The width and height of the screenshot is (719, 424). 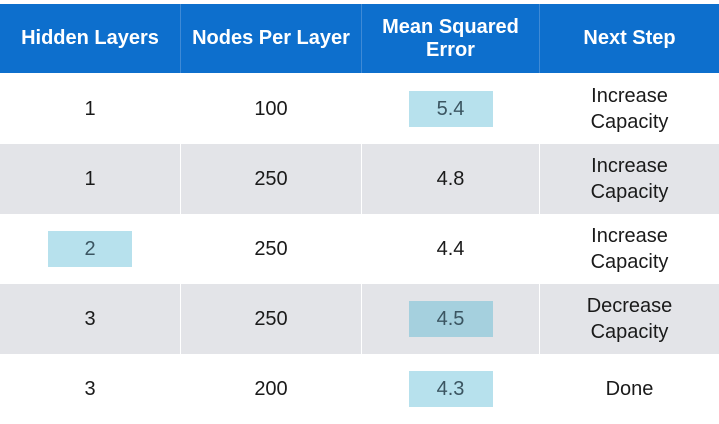 I want to click on nodes-per-layer-cell: 200, so click(x=271, y=389).